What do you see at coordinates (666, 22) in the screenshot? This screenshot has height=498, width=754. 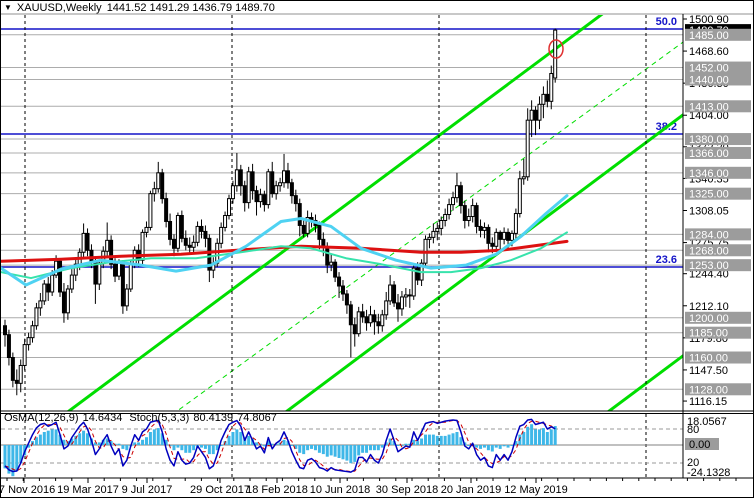 I see `fib-label-50: 50.0` at bounding box center [666, 22].